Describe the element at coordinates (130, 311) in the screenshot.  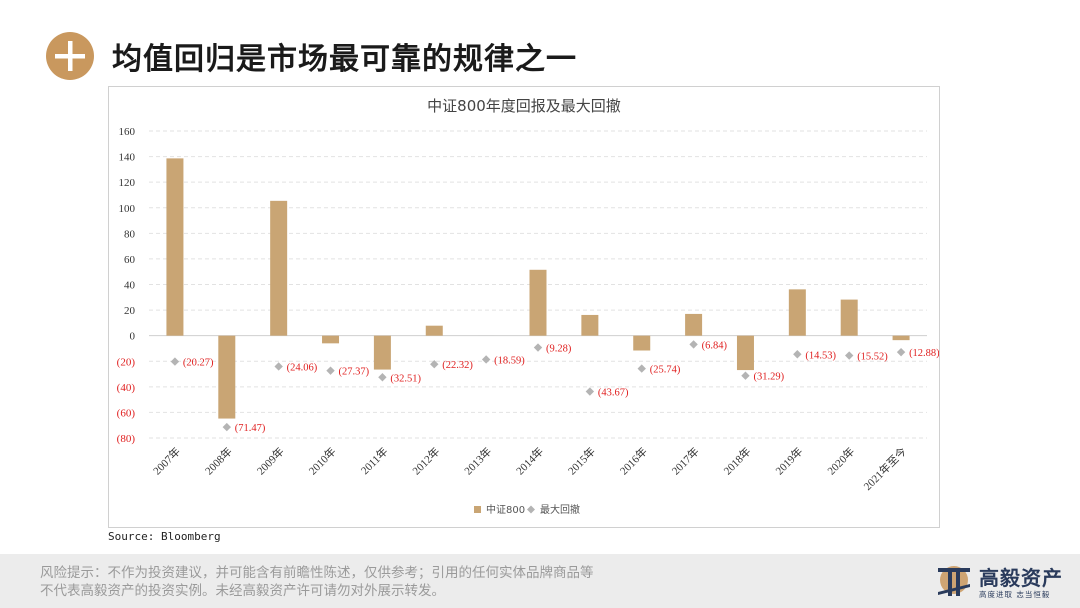
I see `y-tick-label: 20` at that location.